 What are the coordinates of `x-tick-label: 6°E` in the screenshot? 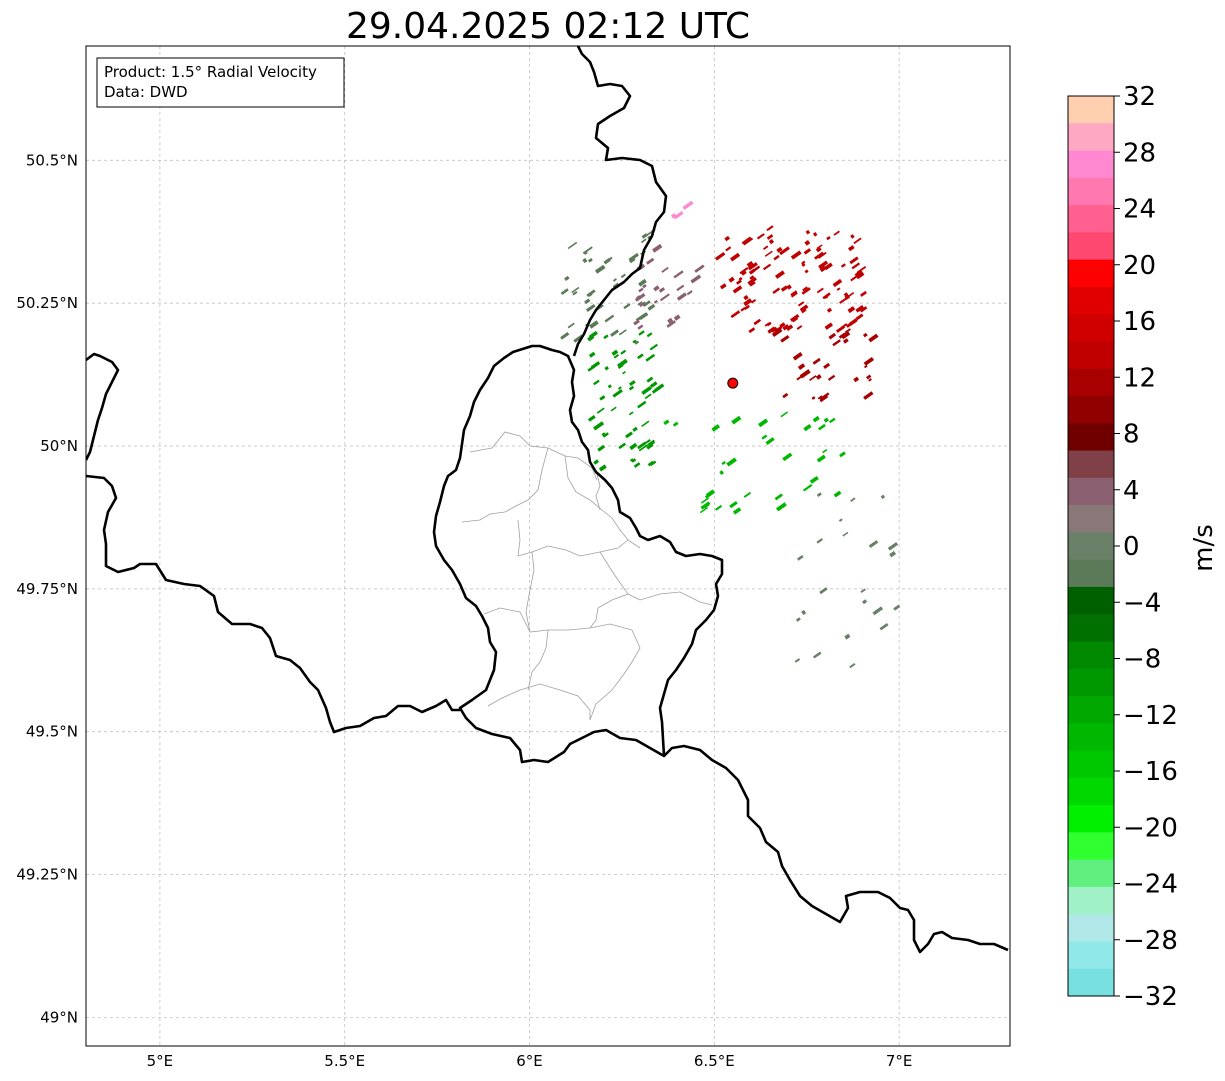 It's located at (529, 1061).